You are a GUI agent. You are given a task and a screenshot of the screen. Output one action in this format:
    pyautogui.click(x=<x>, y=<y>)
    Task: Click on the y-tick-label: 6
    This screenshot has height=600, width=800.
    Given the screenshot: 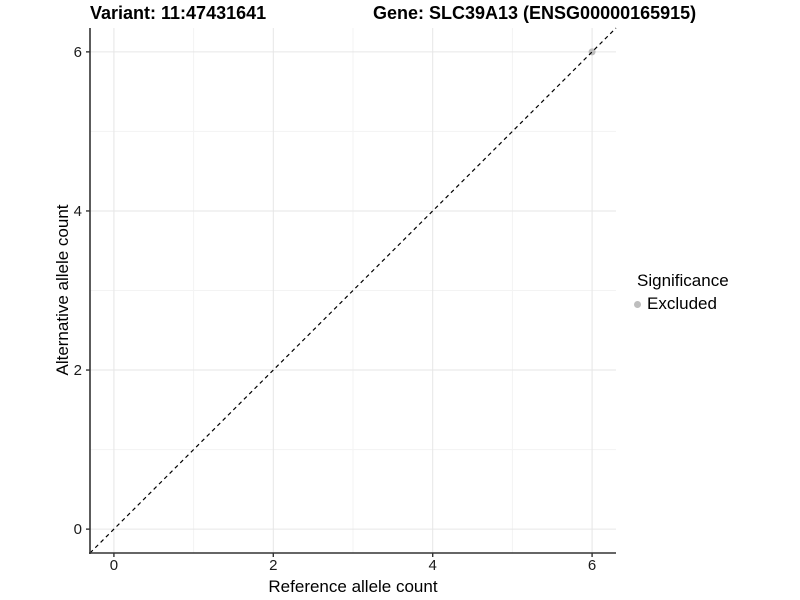 What is the action you would take?
    pyautogui.click(x=77, y=52)
    